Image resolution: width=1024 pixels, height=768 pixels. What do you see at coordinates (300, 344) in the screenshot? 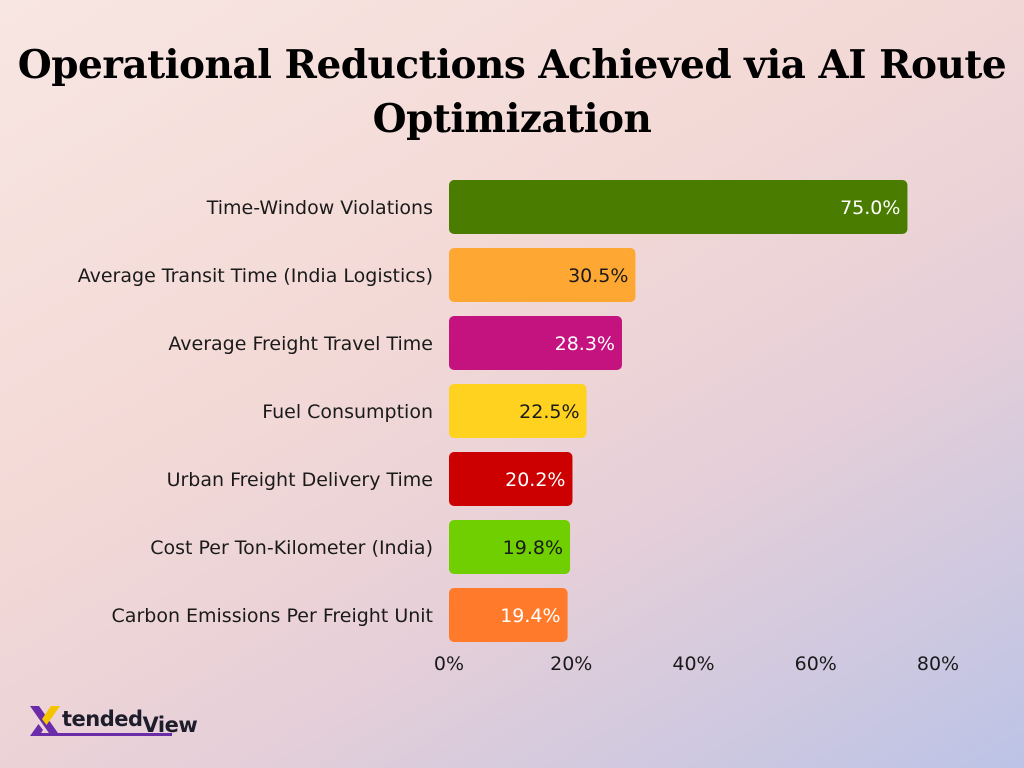
I see `category-label: Average Freight Travel Time` at bounding box center [300, 344].